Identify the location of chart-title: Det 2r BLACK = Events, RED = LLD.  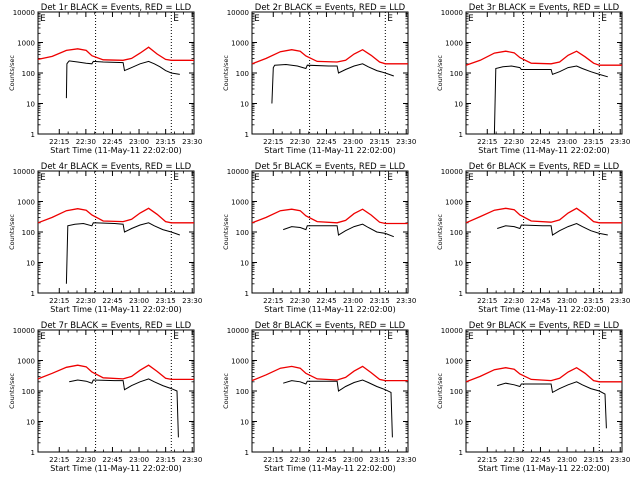
(330, 8).